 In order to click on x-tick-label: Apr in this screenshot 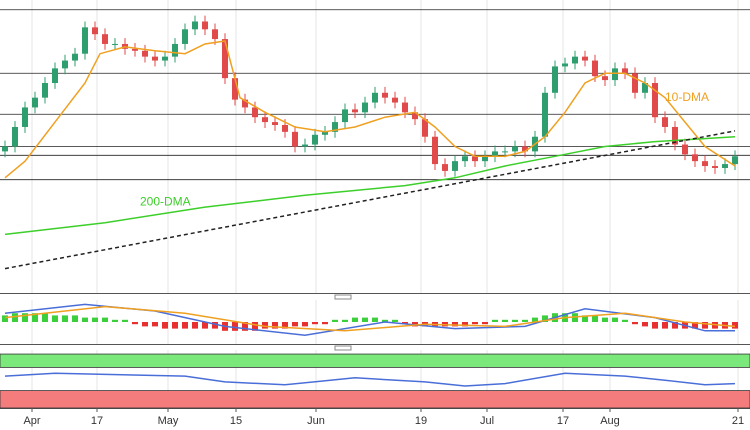, I will do `click(31, 421)`.